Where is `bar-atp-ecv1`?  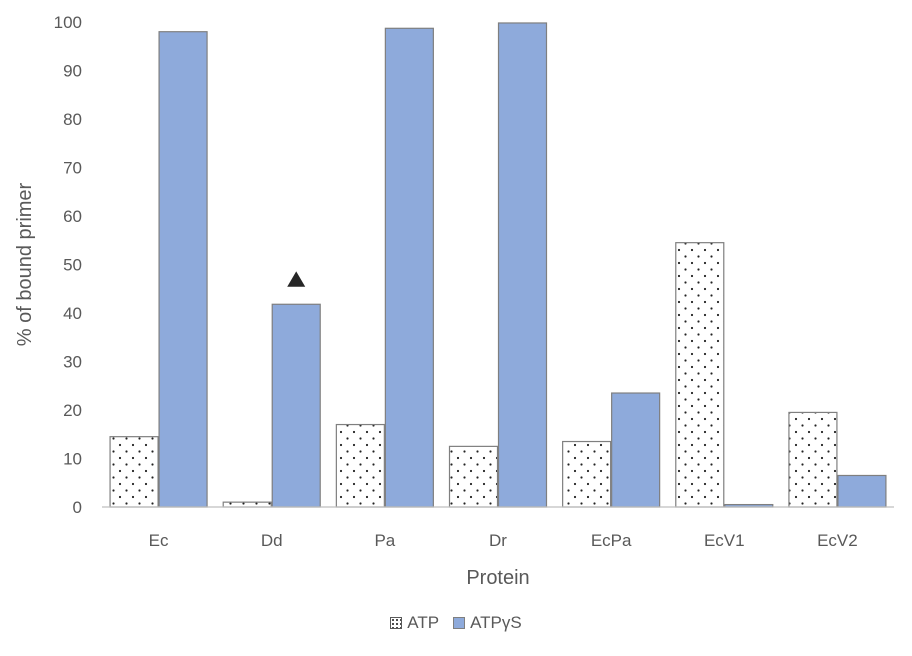 bar-atp-ecv1 is located at coordinates (700, 375).